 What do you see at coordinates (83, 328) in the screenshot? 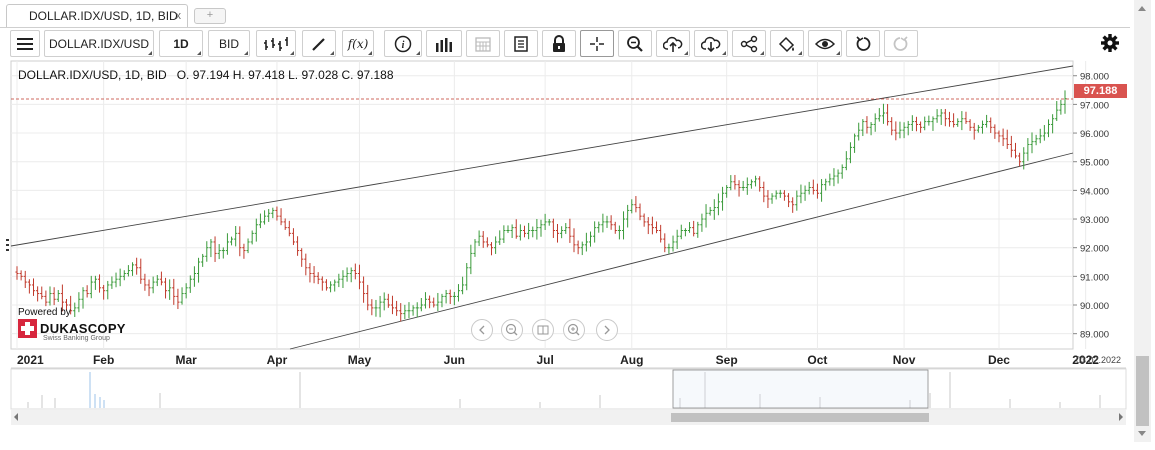
I see `brand-name: DUKASCOPY` at bounding box center [83, 328].